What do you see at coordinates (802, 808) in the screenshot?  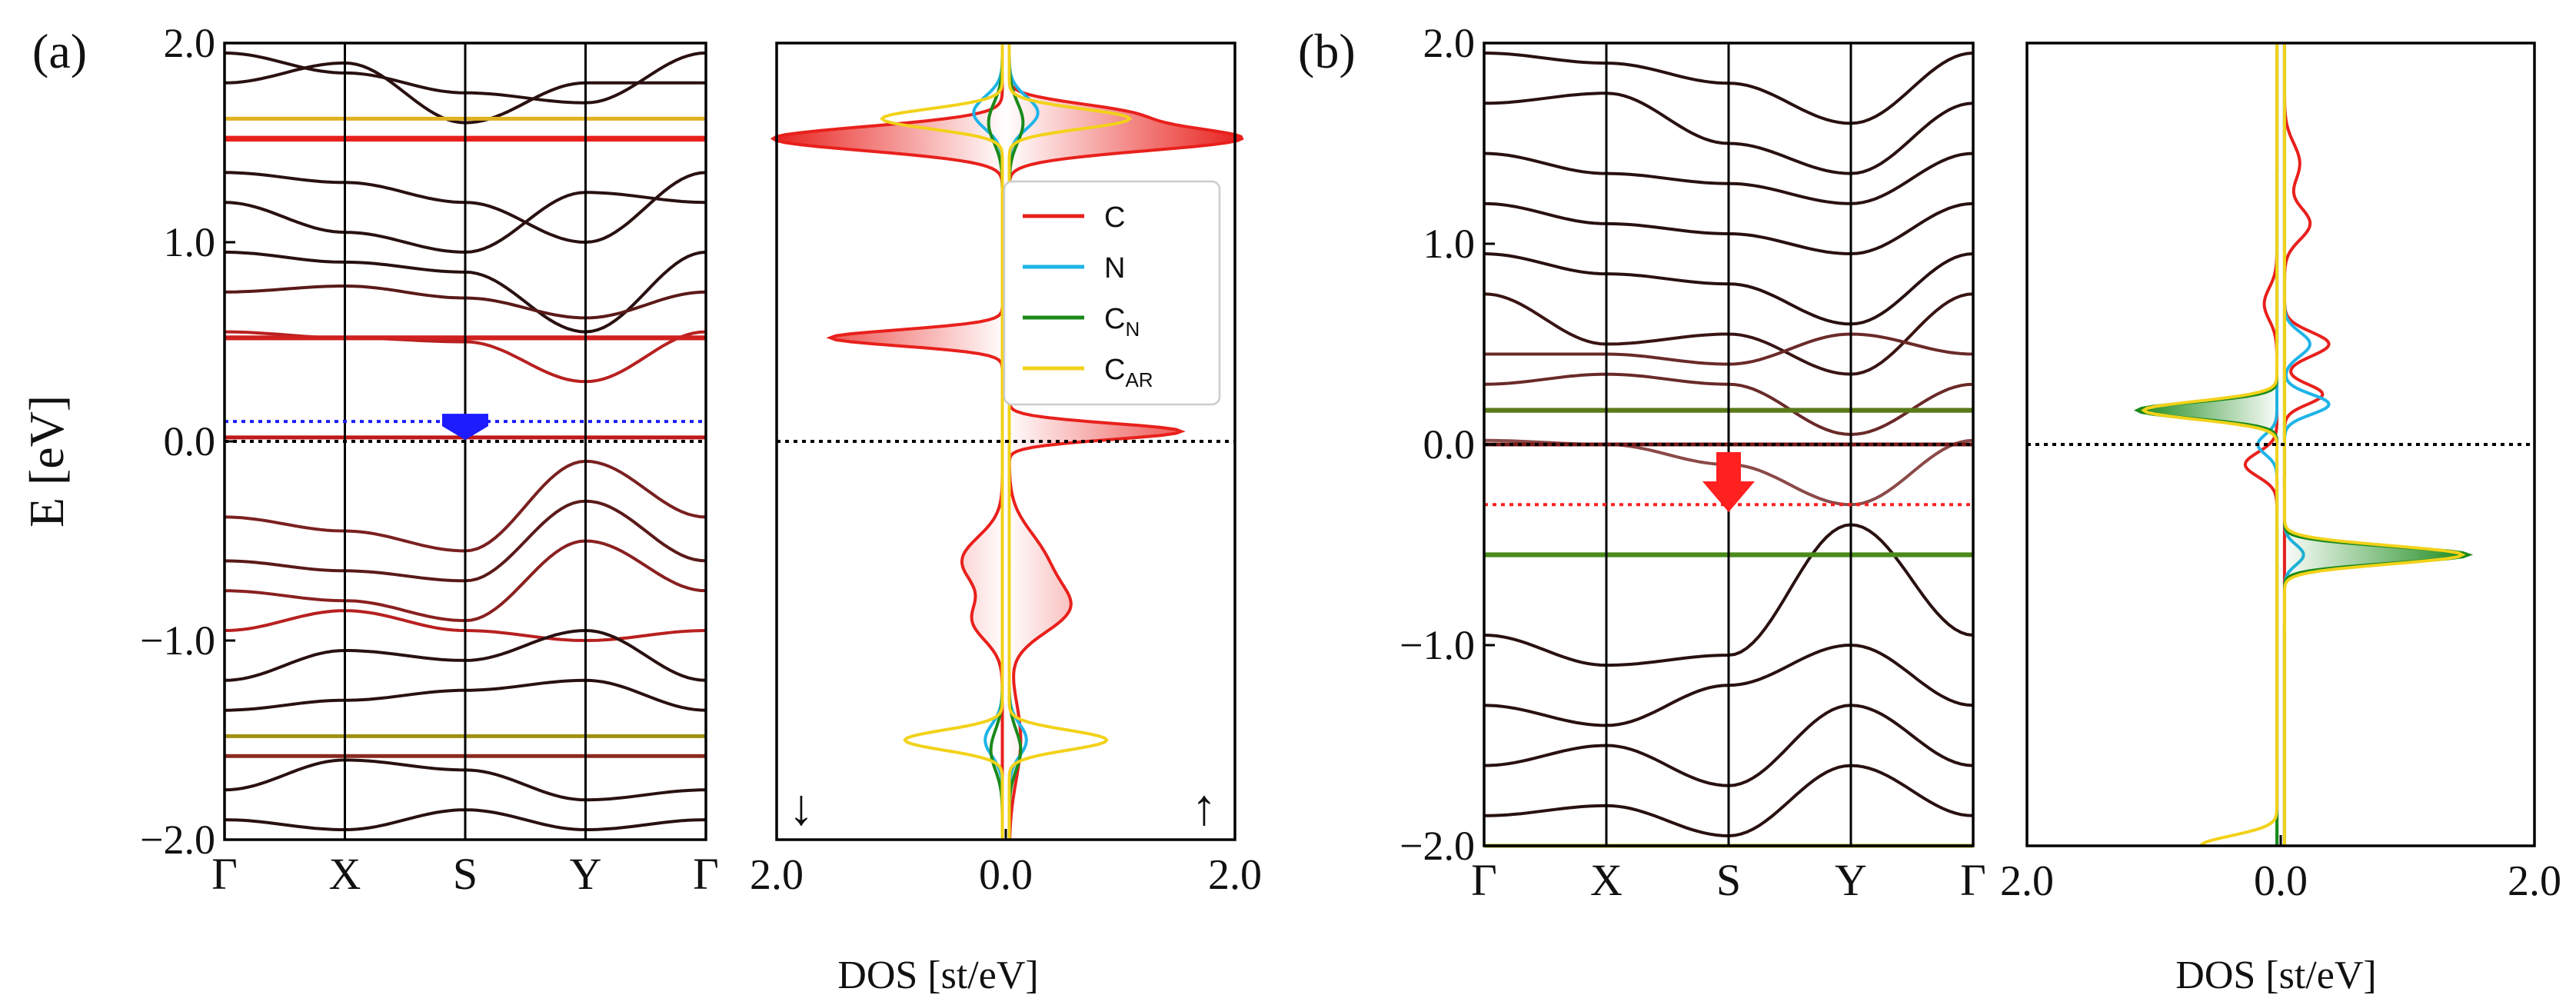 I see `spin-down-arrow: ↓` at bounding box center [802, 808].